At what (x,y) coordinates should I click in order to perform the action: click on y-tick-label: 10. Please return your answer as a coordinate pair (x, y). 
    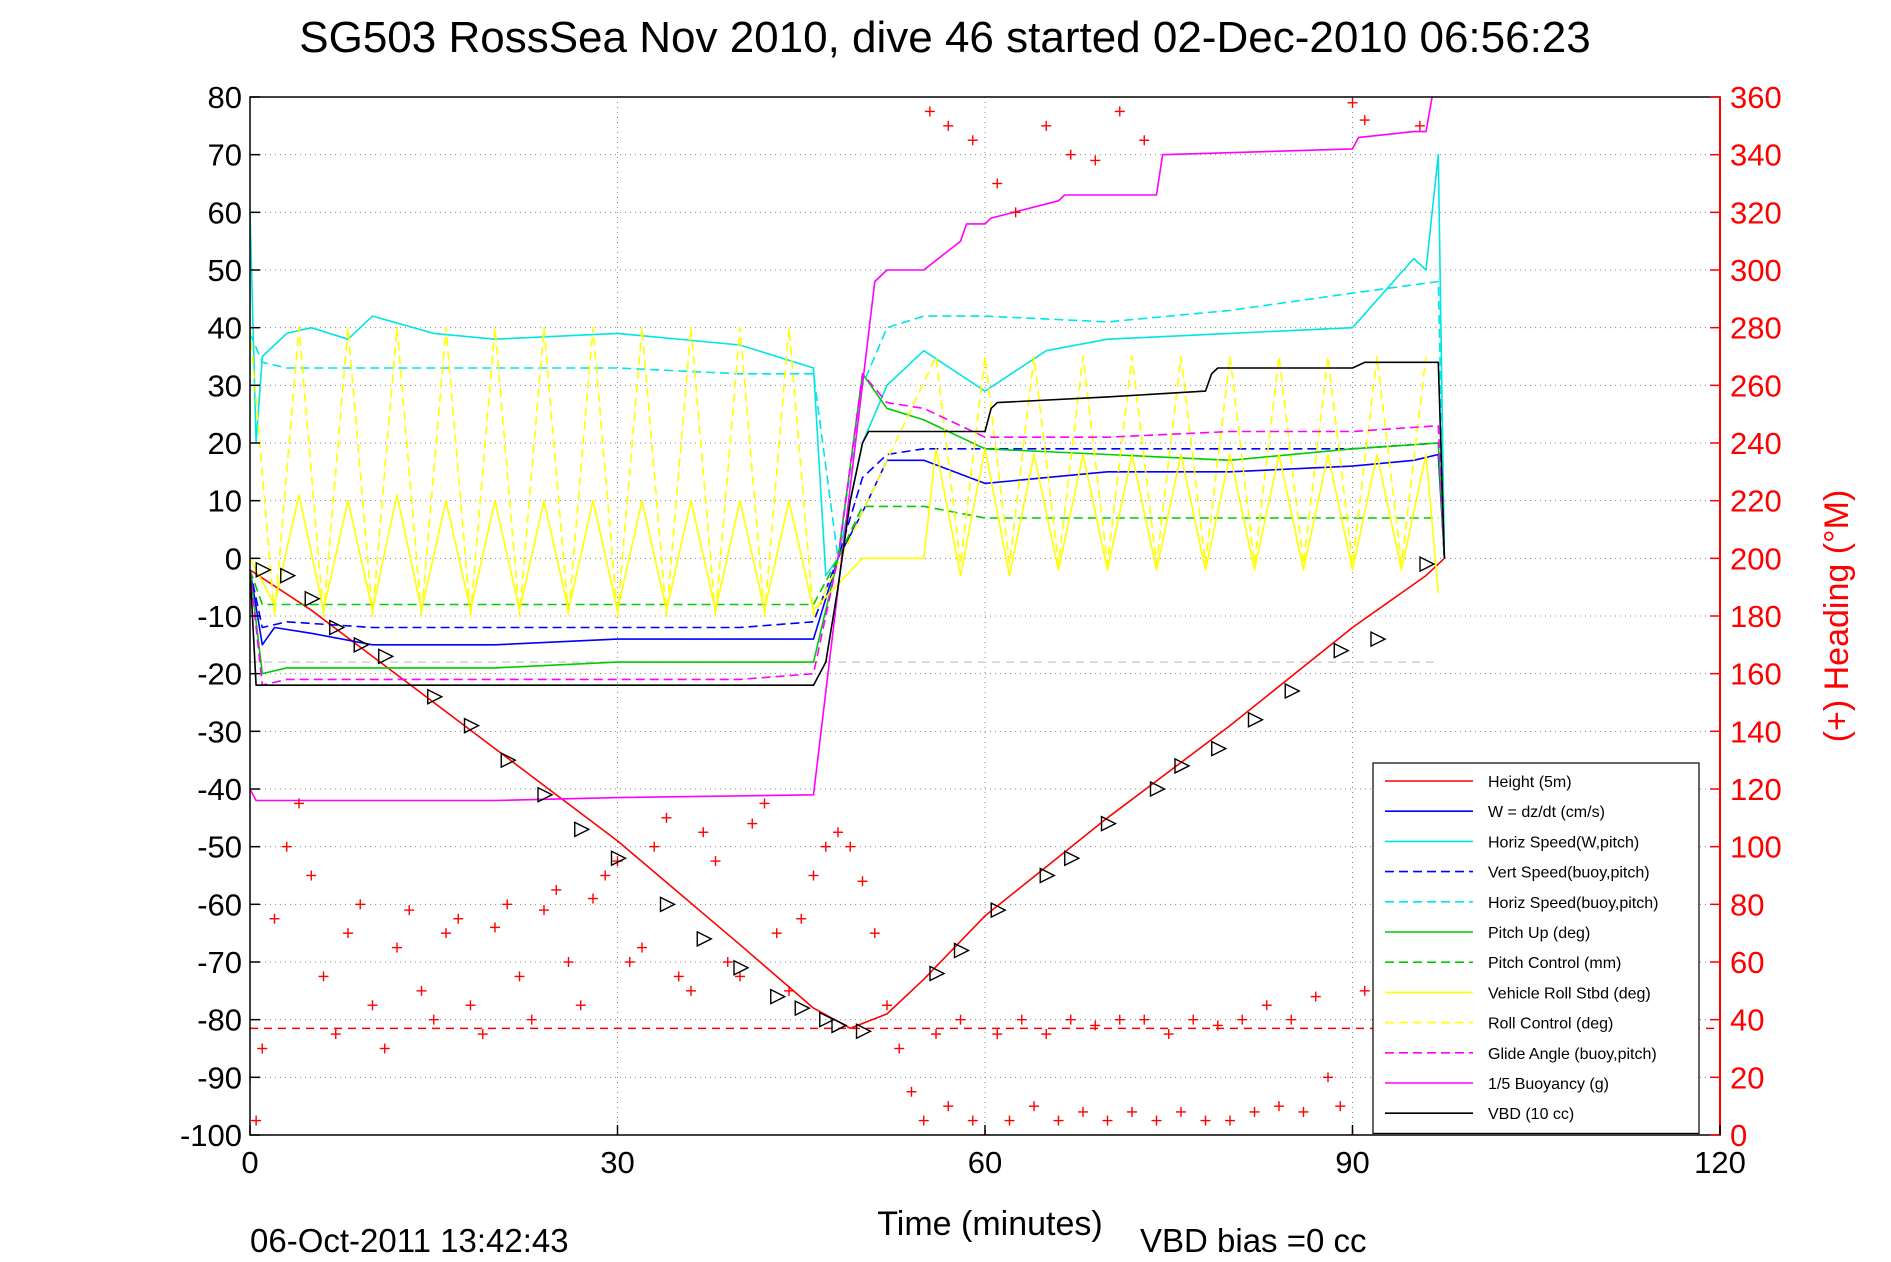
    Looking at the image, I should click on (225, 501).